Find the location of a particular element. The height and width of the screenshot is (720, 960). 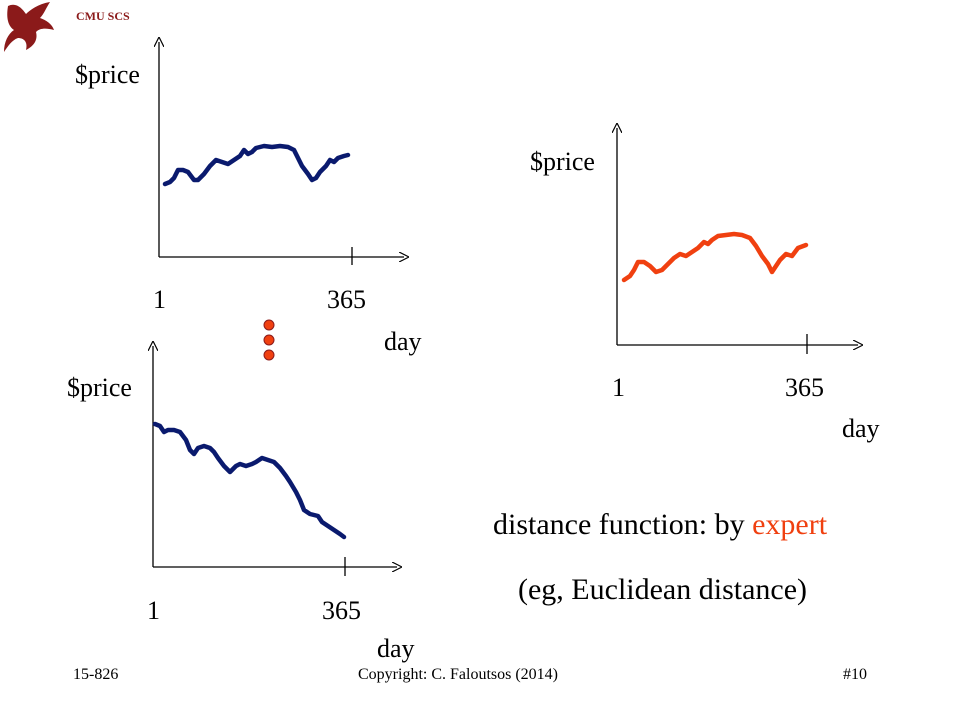

chart-3-series-line is located at coordinates (249, 480).